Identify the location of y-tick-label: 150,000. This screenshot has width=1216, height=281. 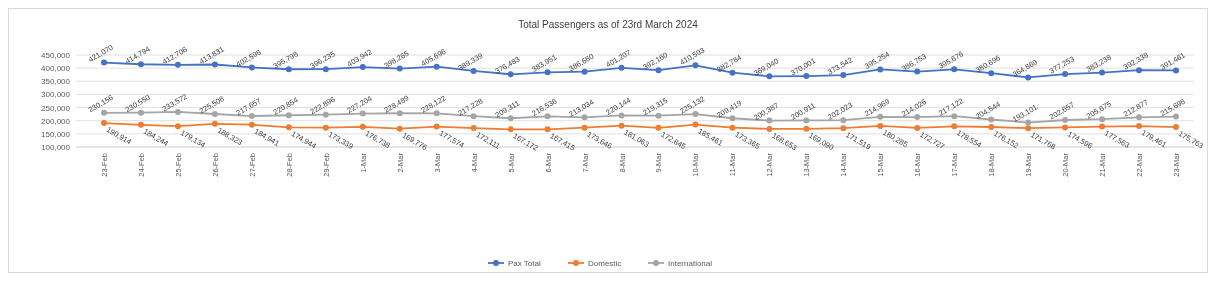
(56, 134).